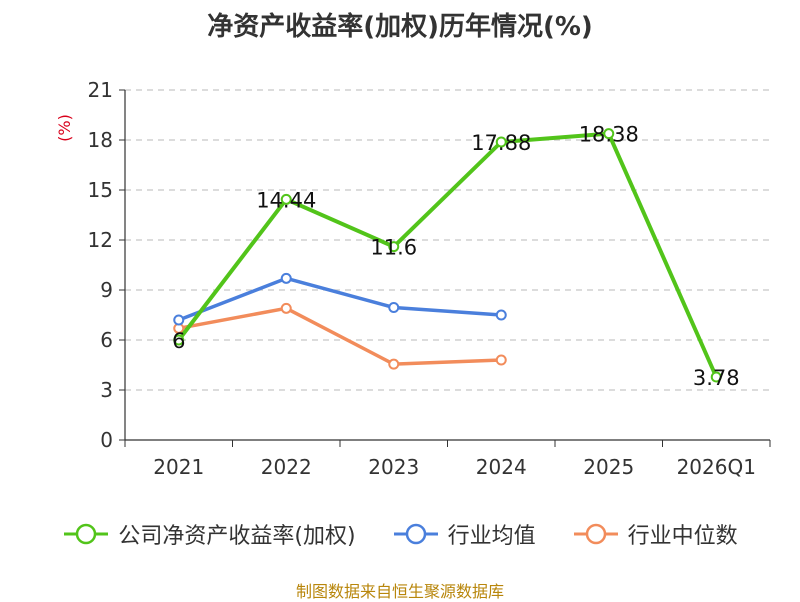 The width and height of the screenshot is (800, 602). I want to click on data-label: 11.6, so click(393, 248).